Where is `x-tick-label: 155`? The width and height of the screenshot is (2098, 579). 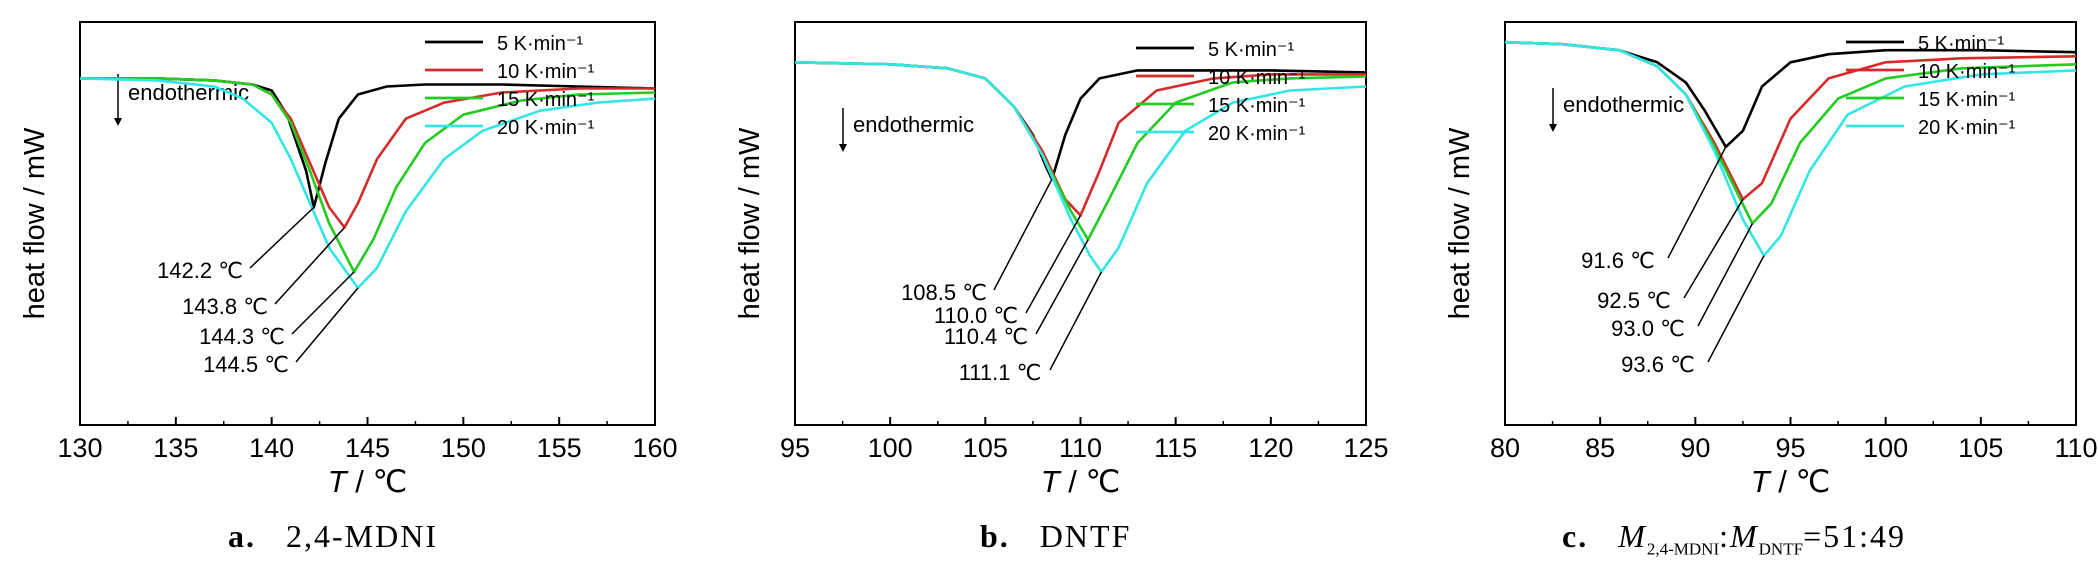
x-tick-label: 155 is located at coordinates (559, 448).